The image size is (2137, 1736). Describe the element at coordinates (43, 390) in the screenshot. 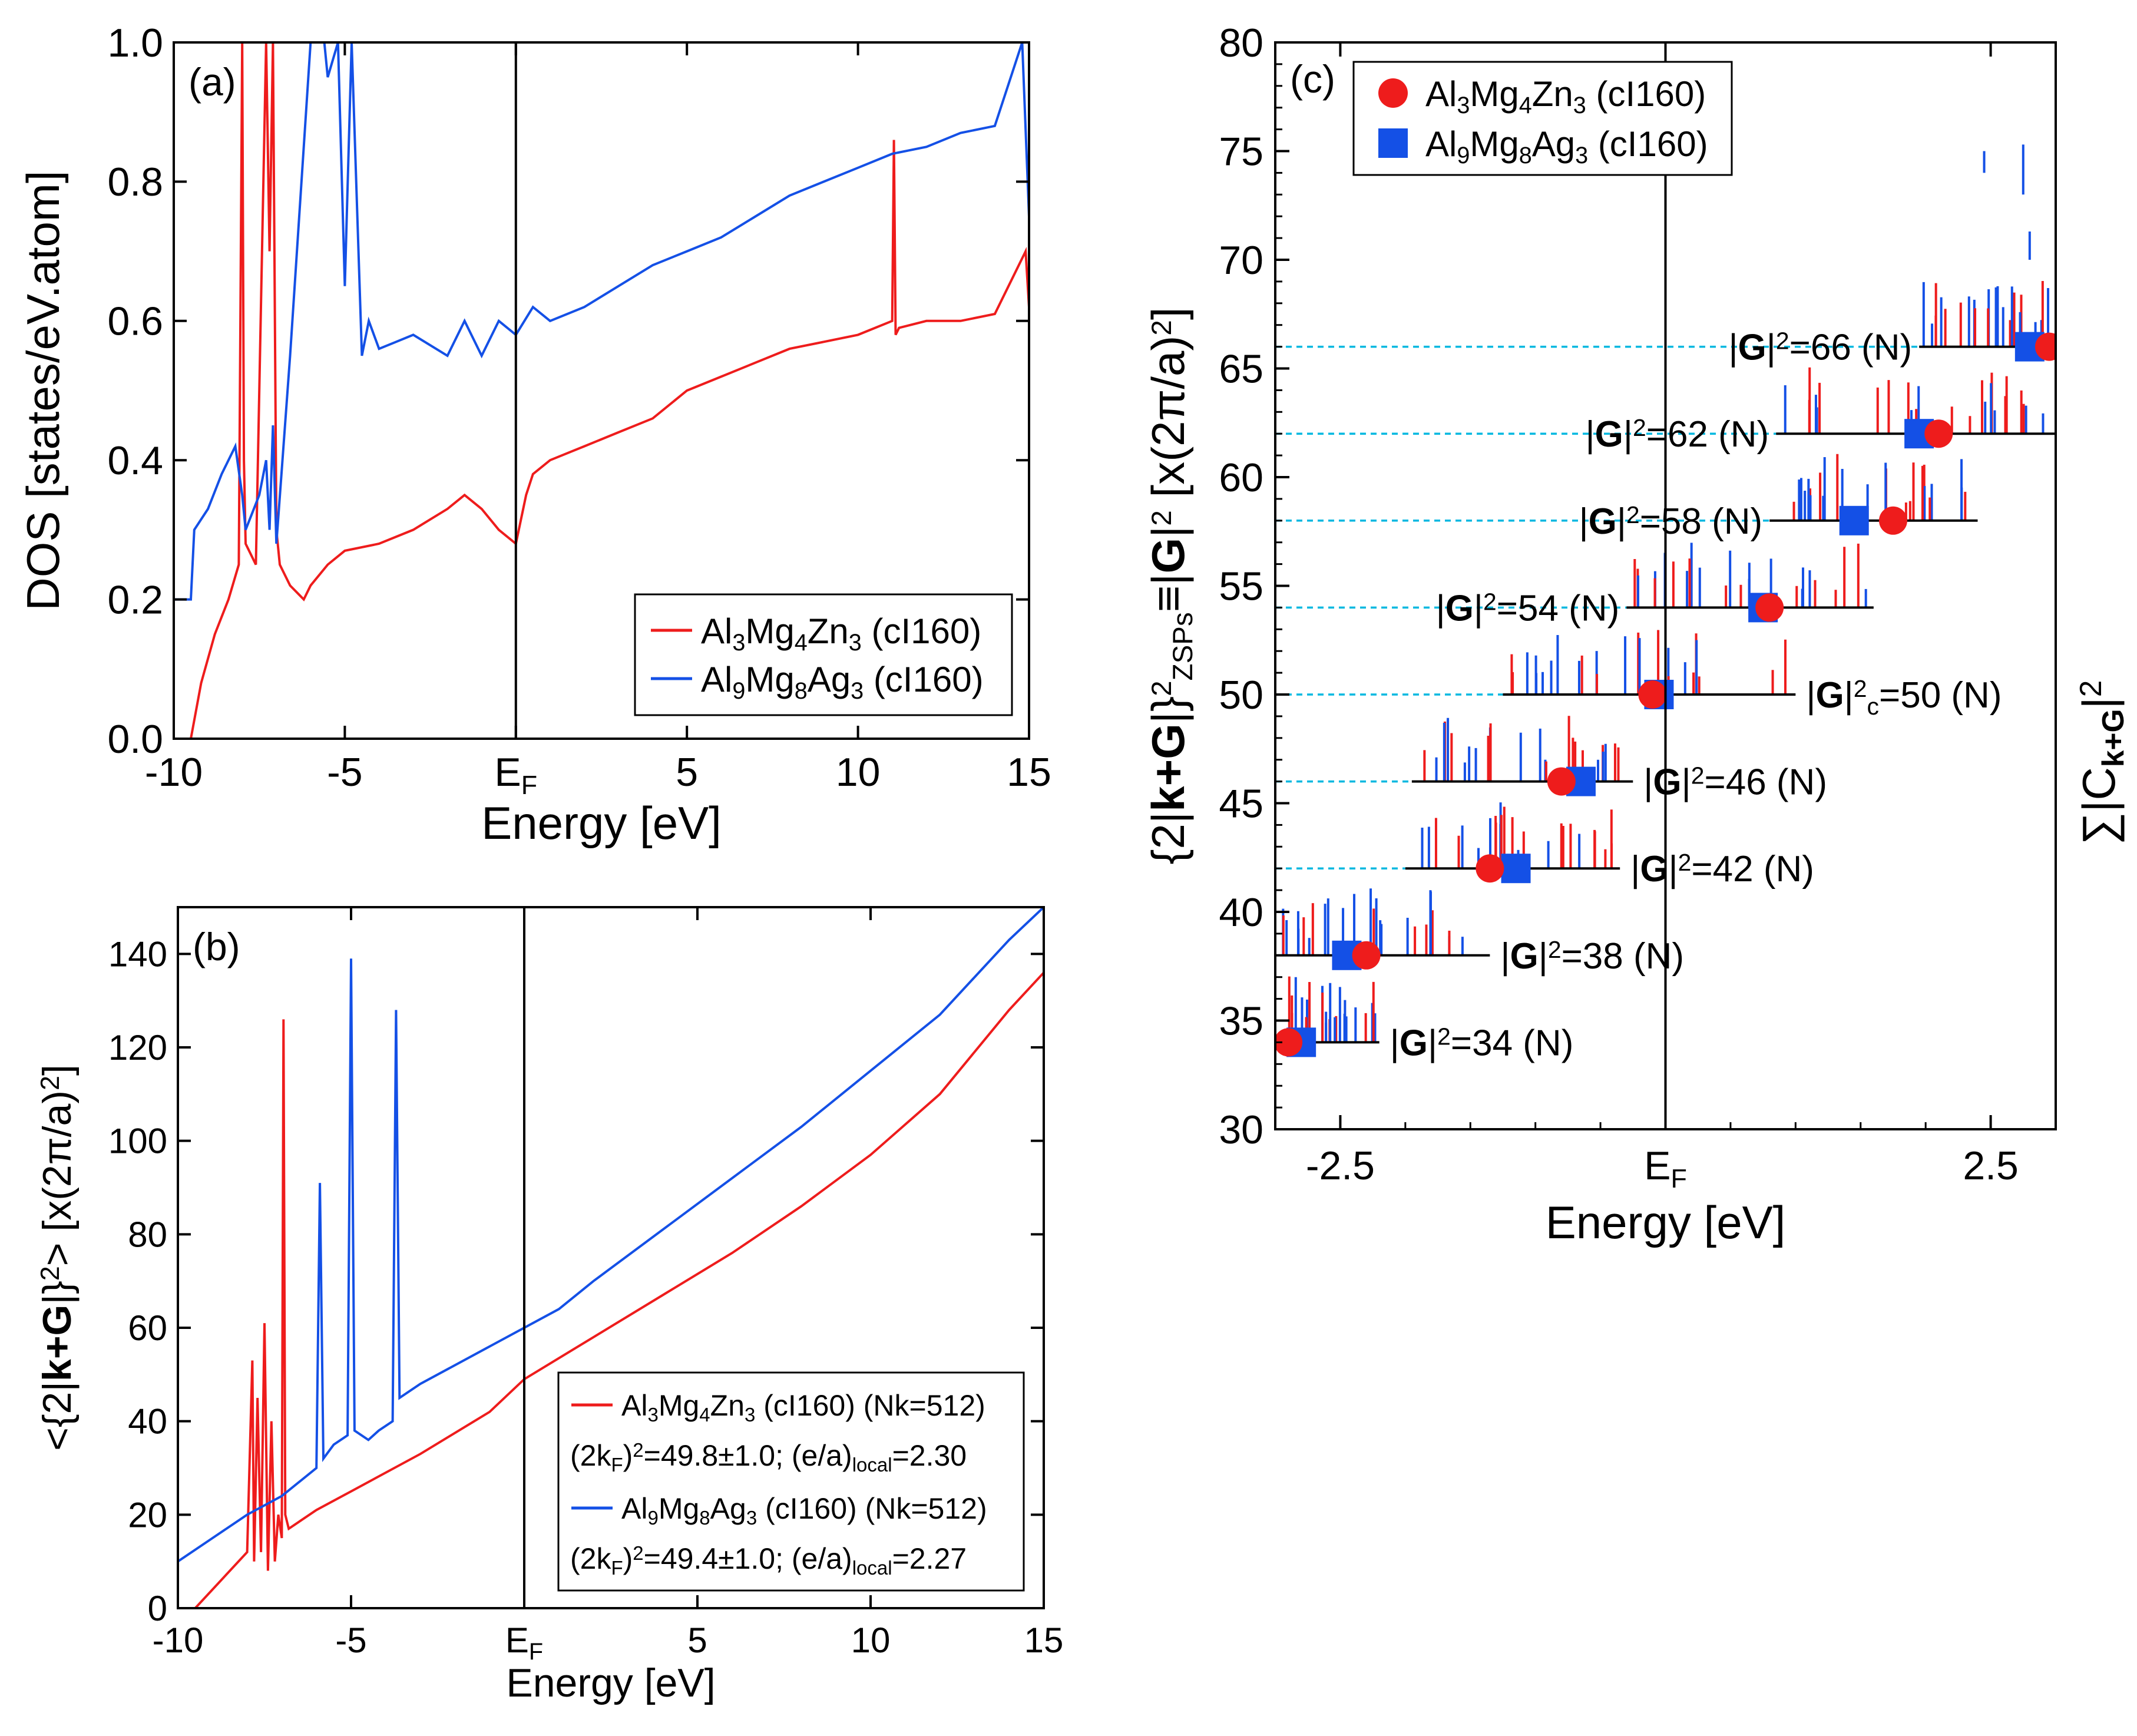

I see `y-axis-title: DOS [states/eV.atom]` at that location.